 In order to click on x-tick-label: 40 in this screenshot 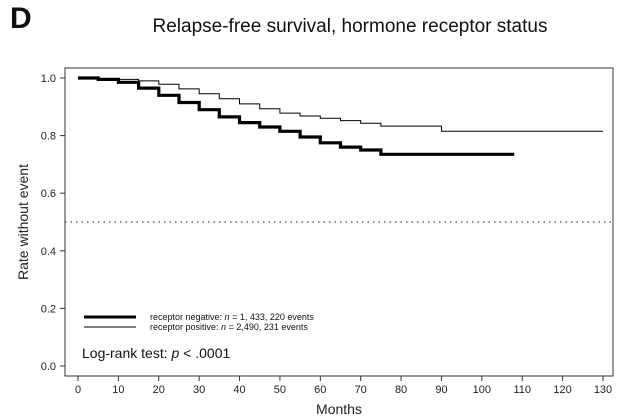, I will do `click(239, 390)`.